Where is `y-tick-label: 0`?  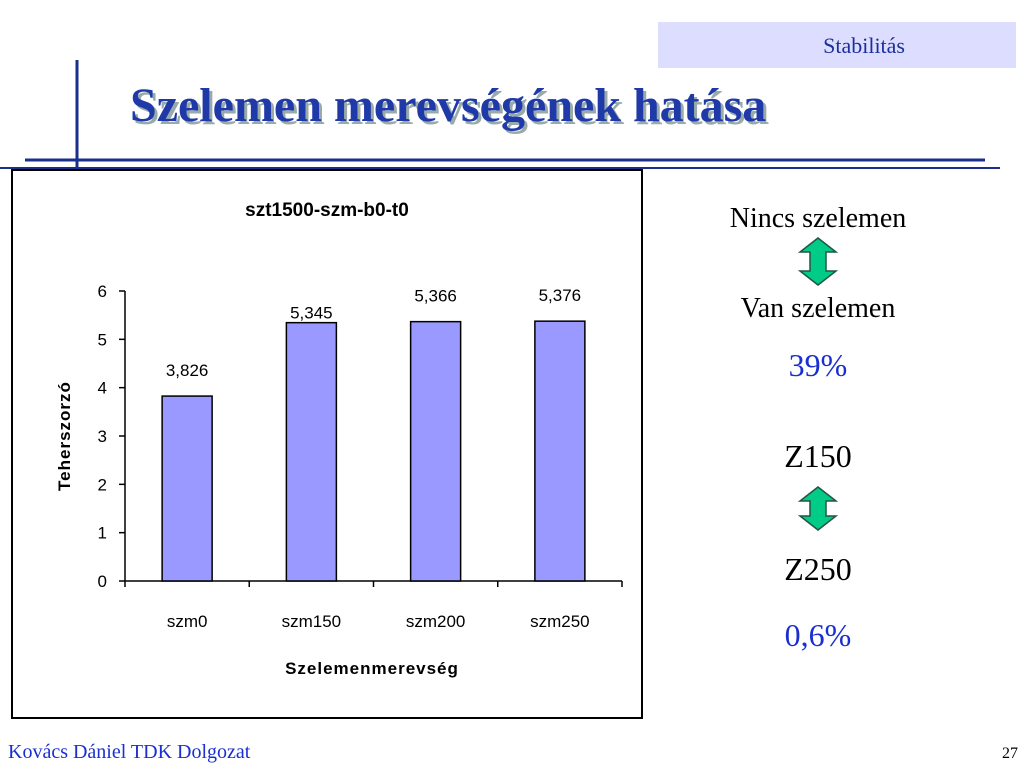
y-tick-label: 0 is located at coordinates (102, 581).